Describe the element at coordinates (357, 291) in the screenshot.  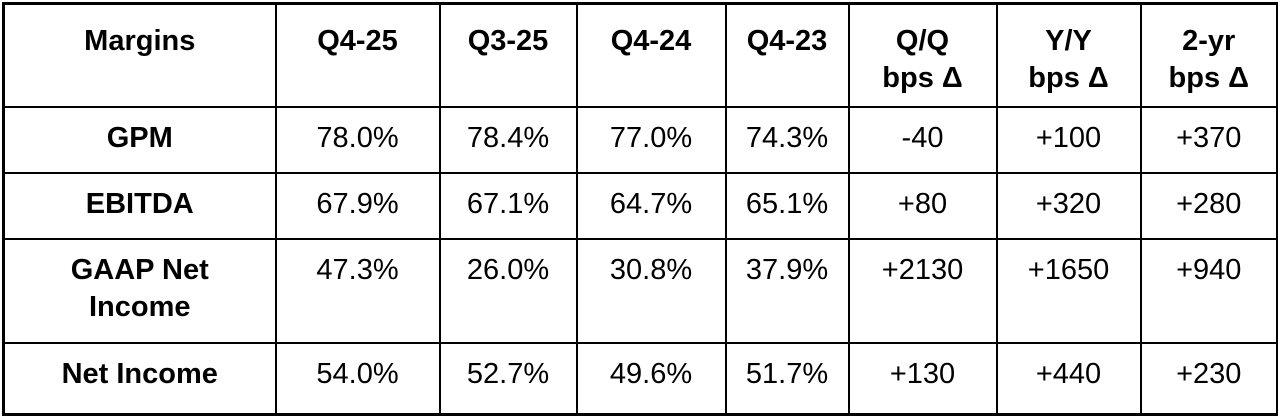
I see `table-cell: 47.3%` at that location.